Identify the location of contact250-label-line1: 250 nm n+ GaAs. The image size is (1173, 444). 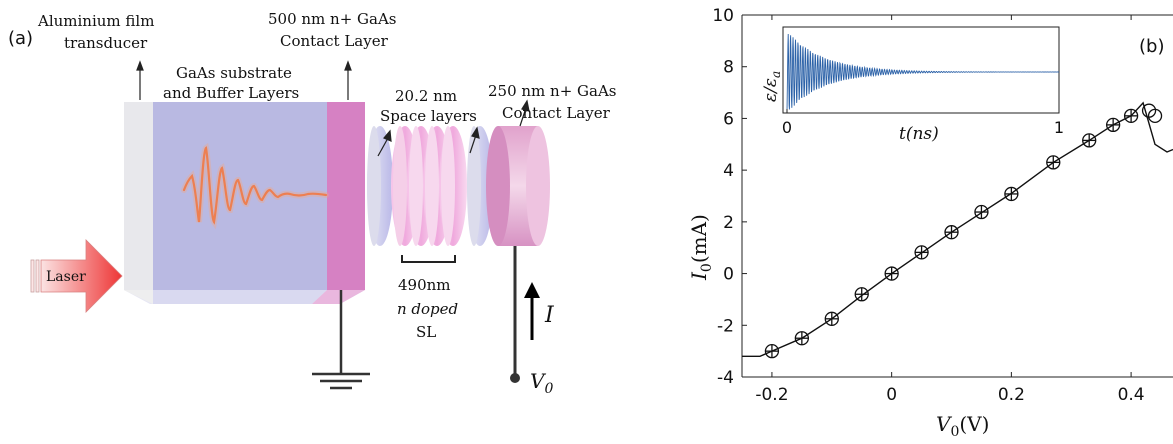
(552, 91).